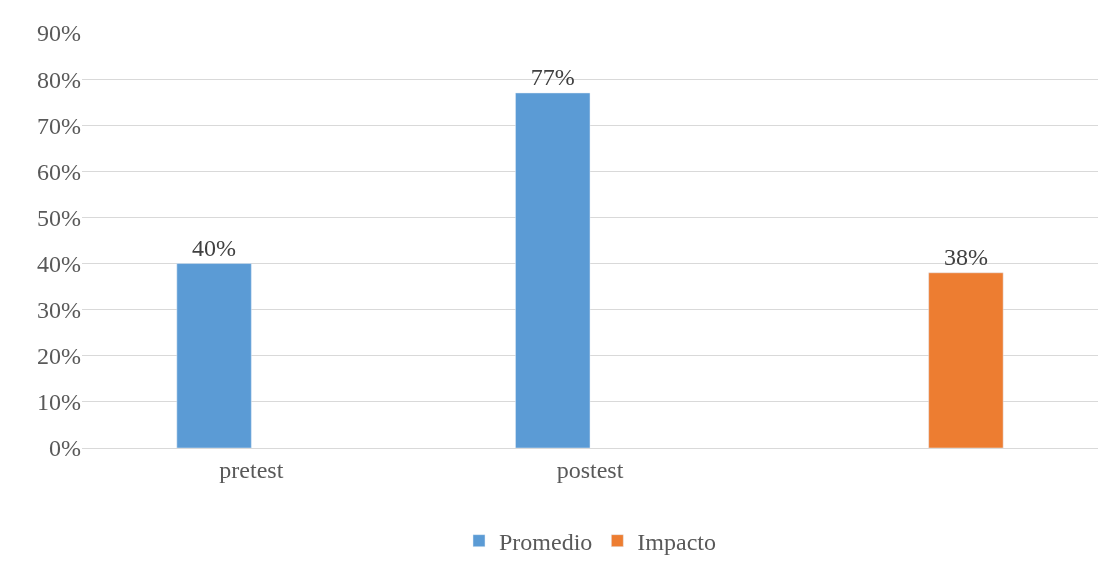 This screenshot has width=1107, height=576. What do you see at coordinates (59, 356) in the screenshot?
I see `y-tick-label: 20%` at bounding box center [59, 356].